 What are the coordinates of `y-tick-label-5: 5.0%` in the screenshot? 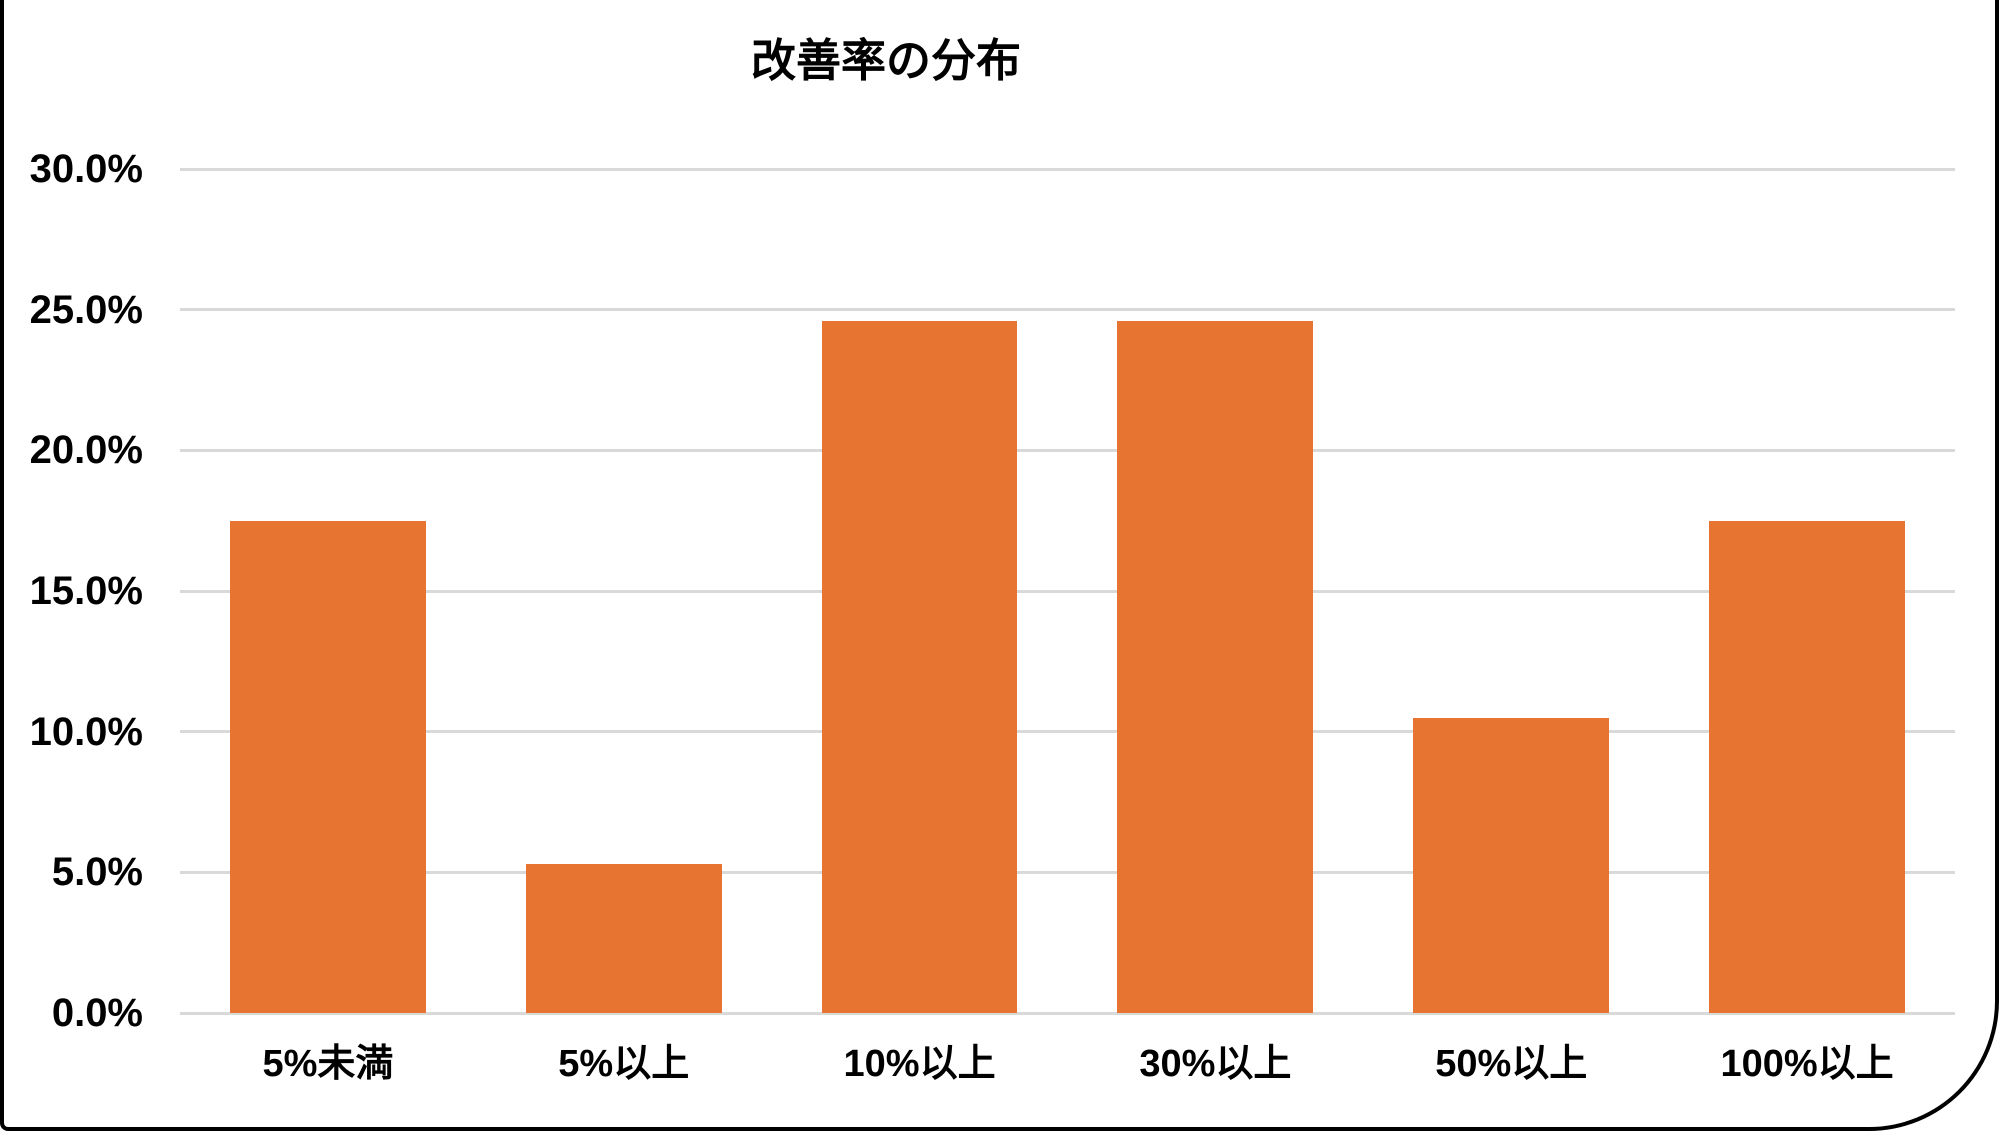 It's located at (97, 872).